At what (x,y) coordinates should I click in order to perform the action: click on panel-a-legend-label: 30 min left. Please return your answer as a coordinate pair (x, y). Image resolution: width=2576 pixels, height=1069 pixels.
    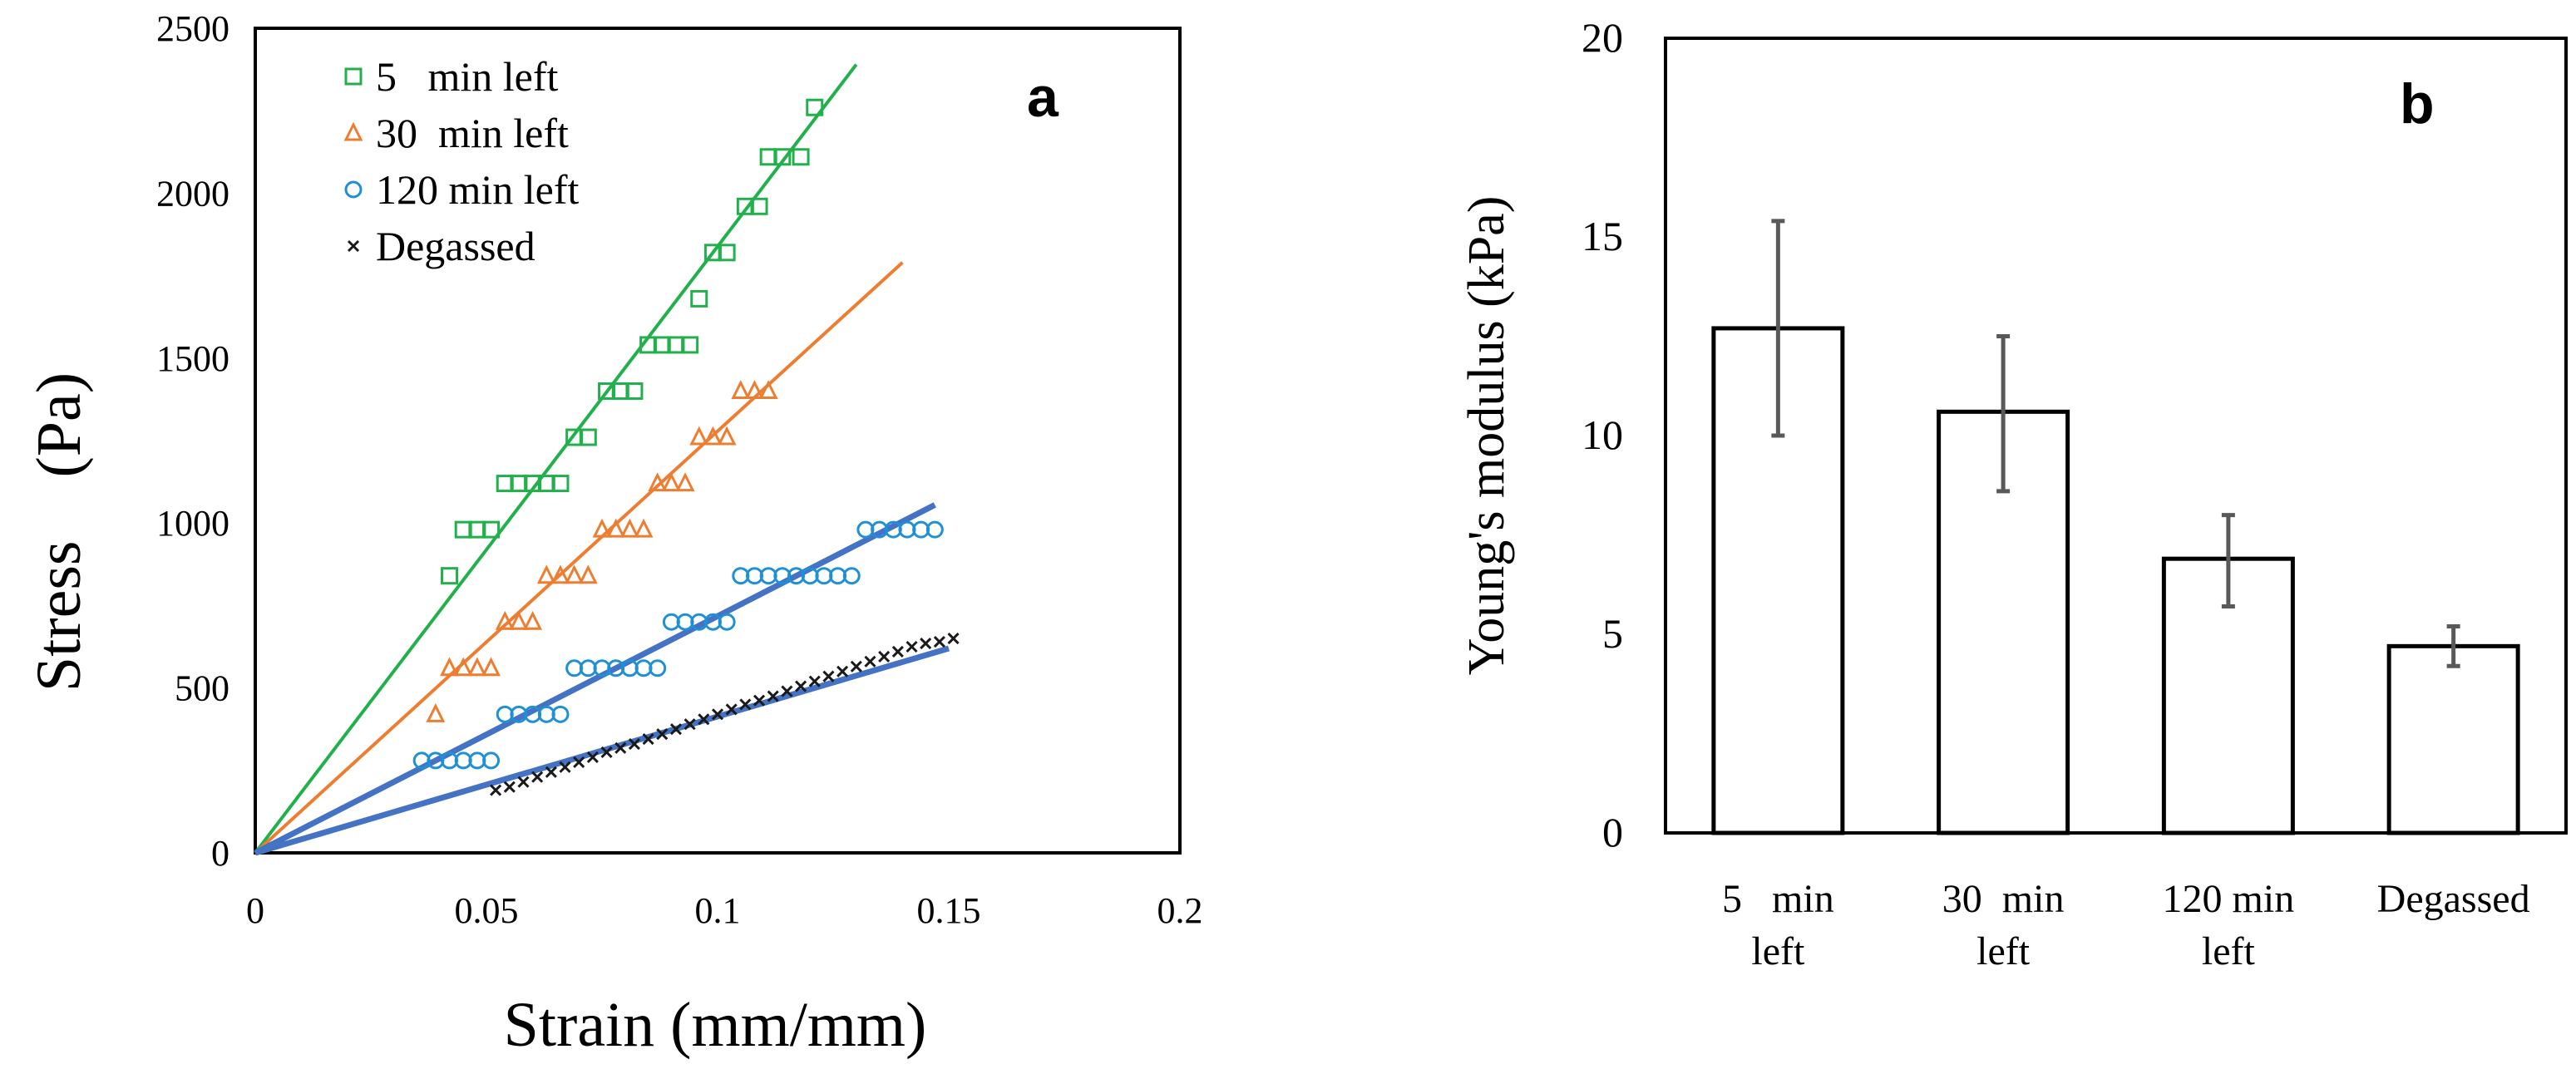
    Looking at the image, I should click on (473, 133).